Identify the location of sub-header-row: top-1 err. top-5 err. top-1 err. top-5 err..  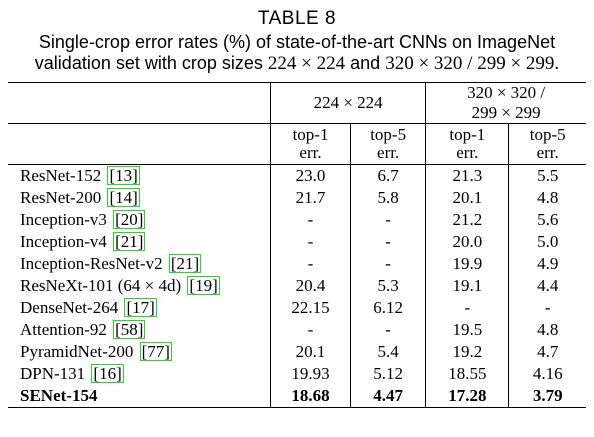
(297, 144).